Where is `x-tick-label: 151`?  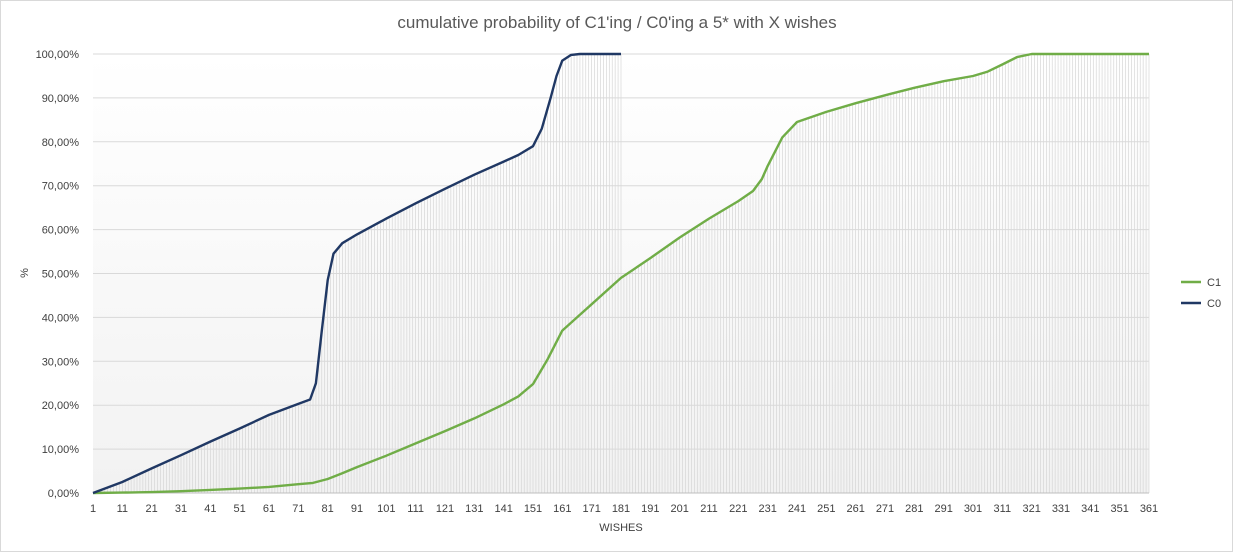
x-tick-label: 151 is located at coordinates (533, 509).